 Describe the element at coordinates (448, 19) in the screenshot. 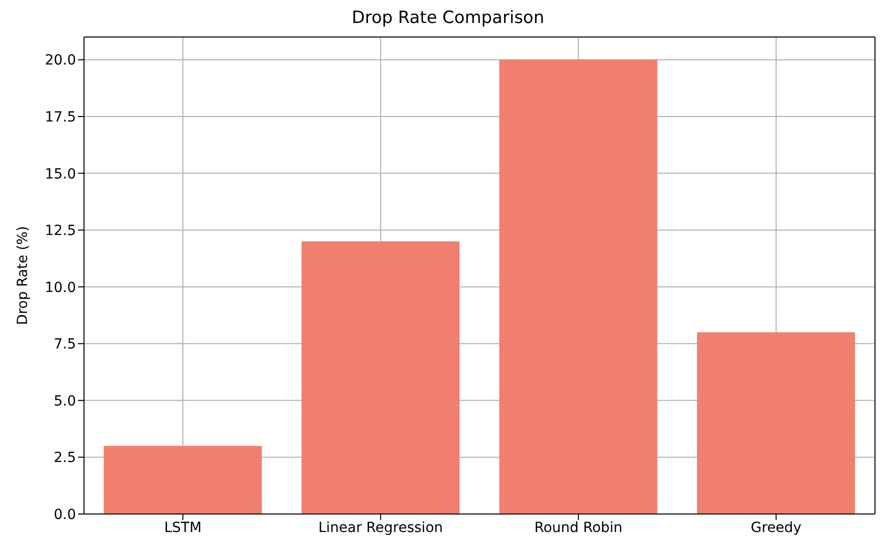

I see `chart-title: Drop Rate Comparison` at that location.